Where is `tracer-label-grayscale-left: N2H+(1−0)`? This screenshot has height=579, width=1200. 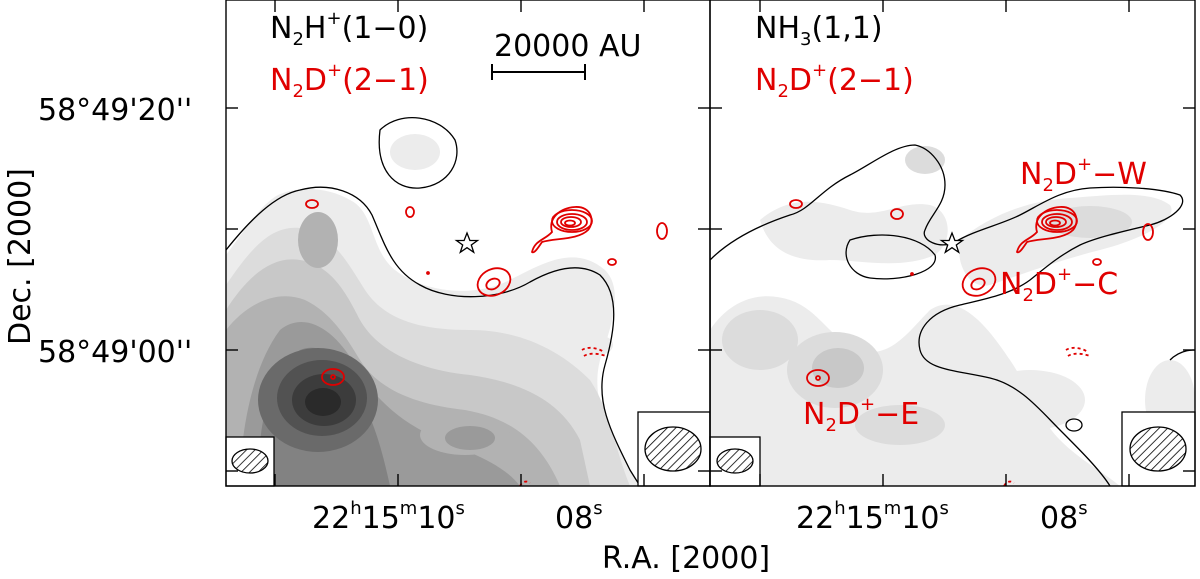
tracer-label-grayscale-left: N2H+(1−0) is located at coordinates (349, 29).